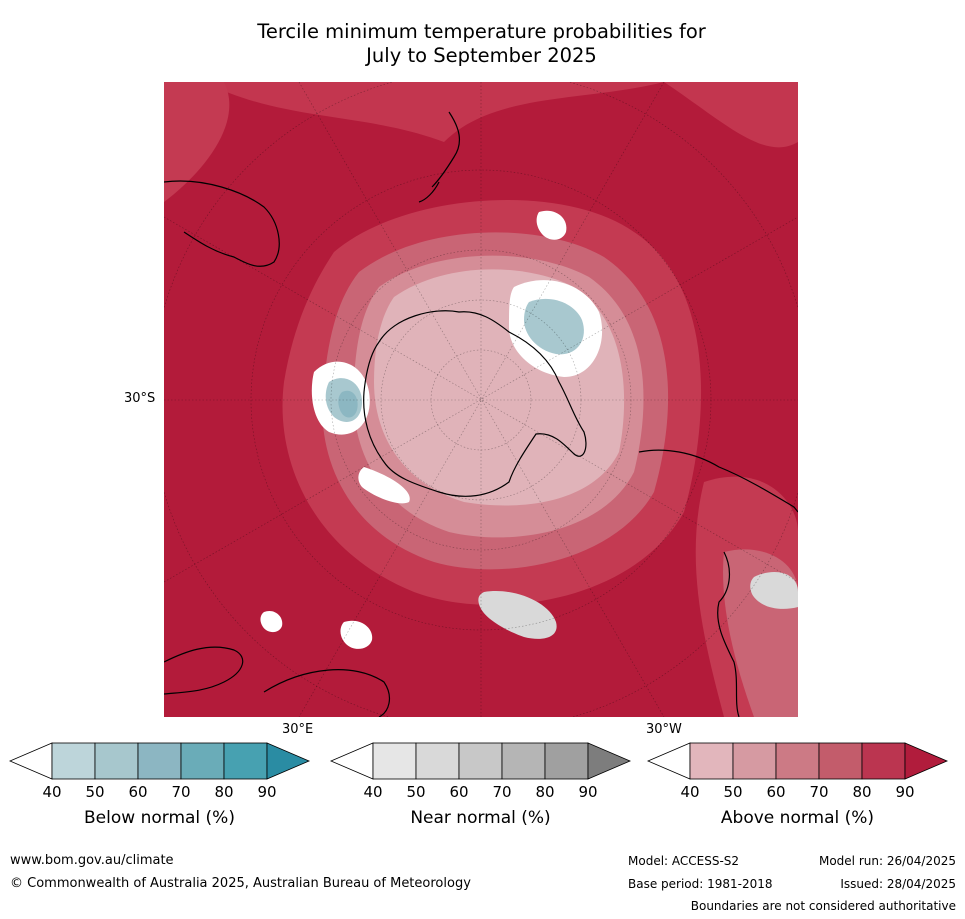  I want to click on above-normal-tick-label: 50, so click(733, 792).